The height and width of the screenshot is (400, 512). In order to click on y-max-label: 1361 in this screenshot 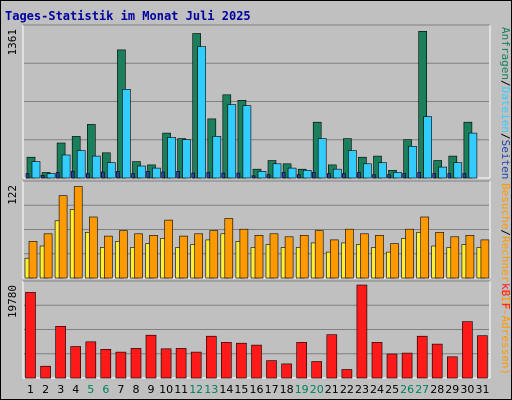, I will do `click(12, 42)`.